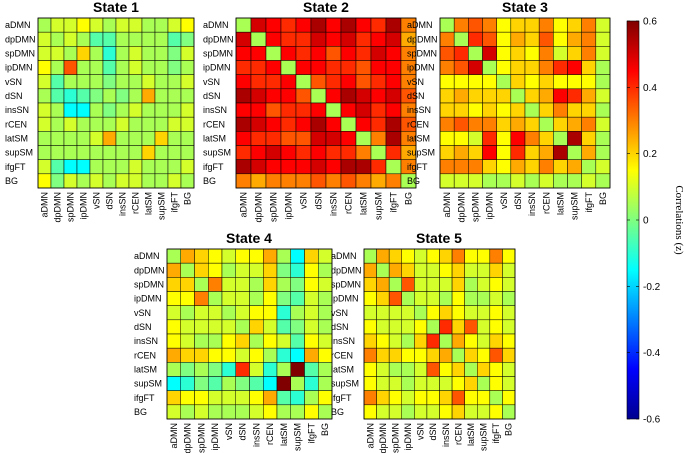 The image size is (685, 453). I want to click on column-label: ifgFT, so click(175, 202).